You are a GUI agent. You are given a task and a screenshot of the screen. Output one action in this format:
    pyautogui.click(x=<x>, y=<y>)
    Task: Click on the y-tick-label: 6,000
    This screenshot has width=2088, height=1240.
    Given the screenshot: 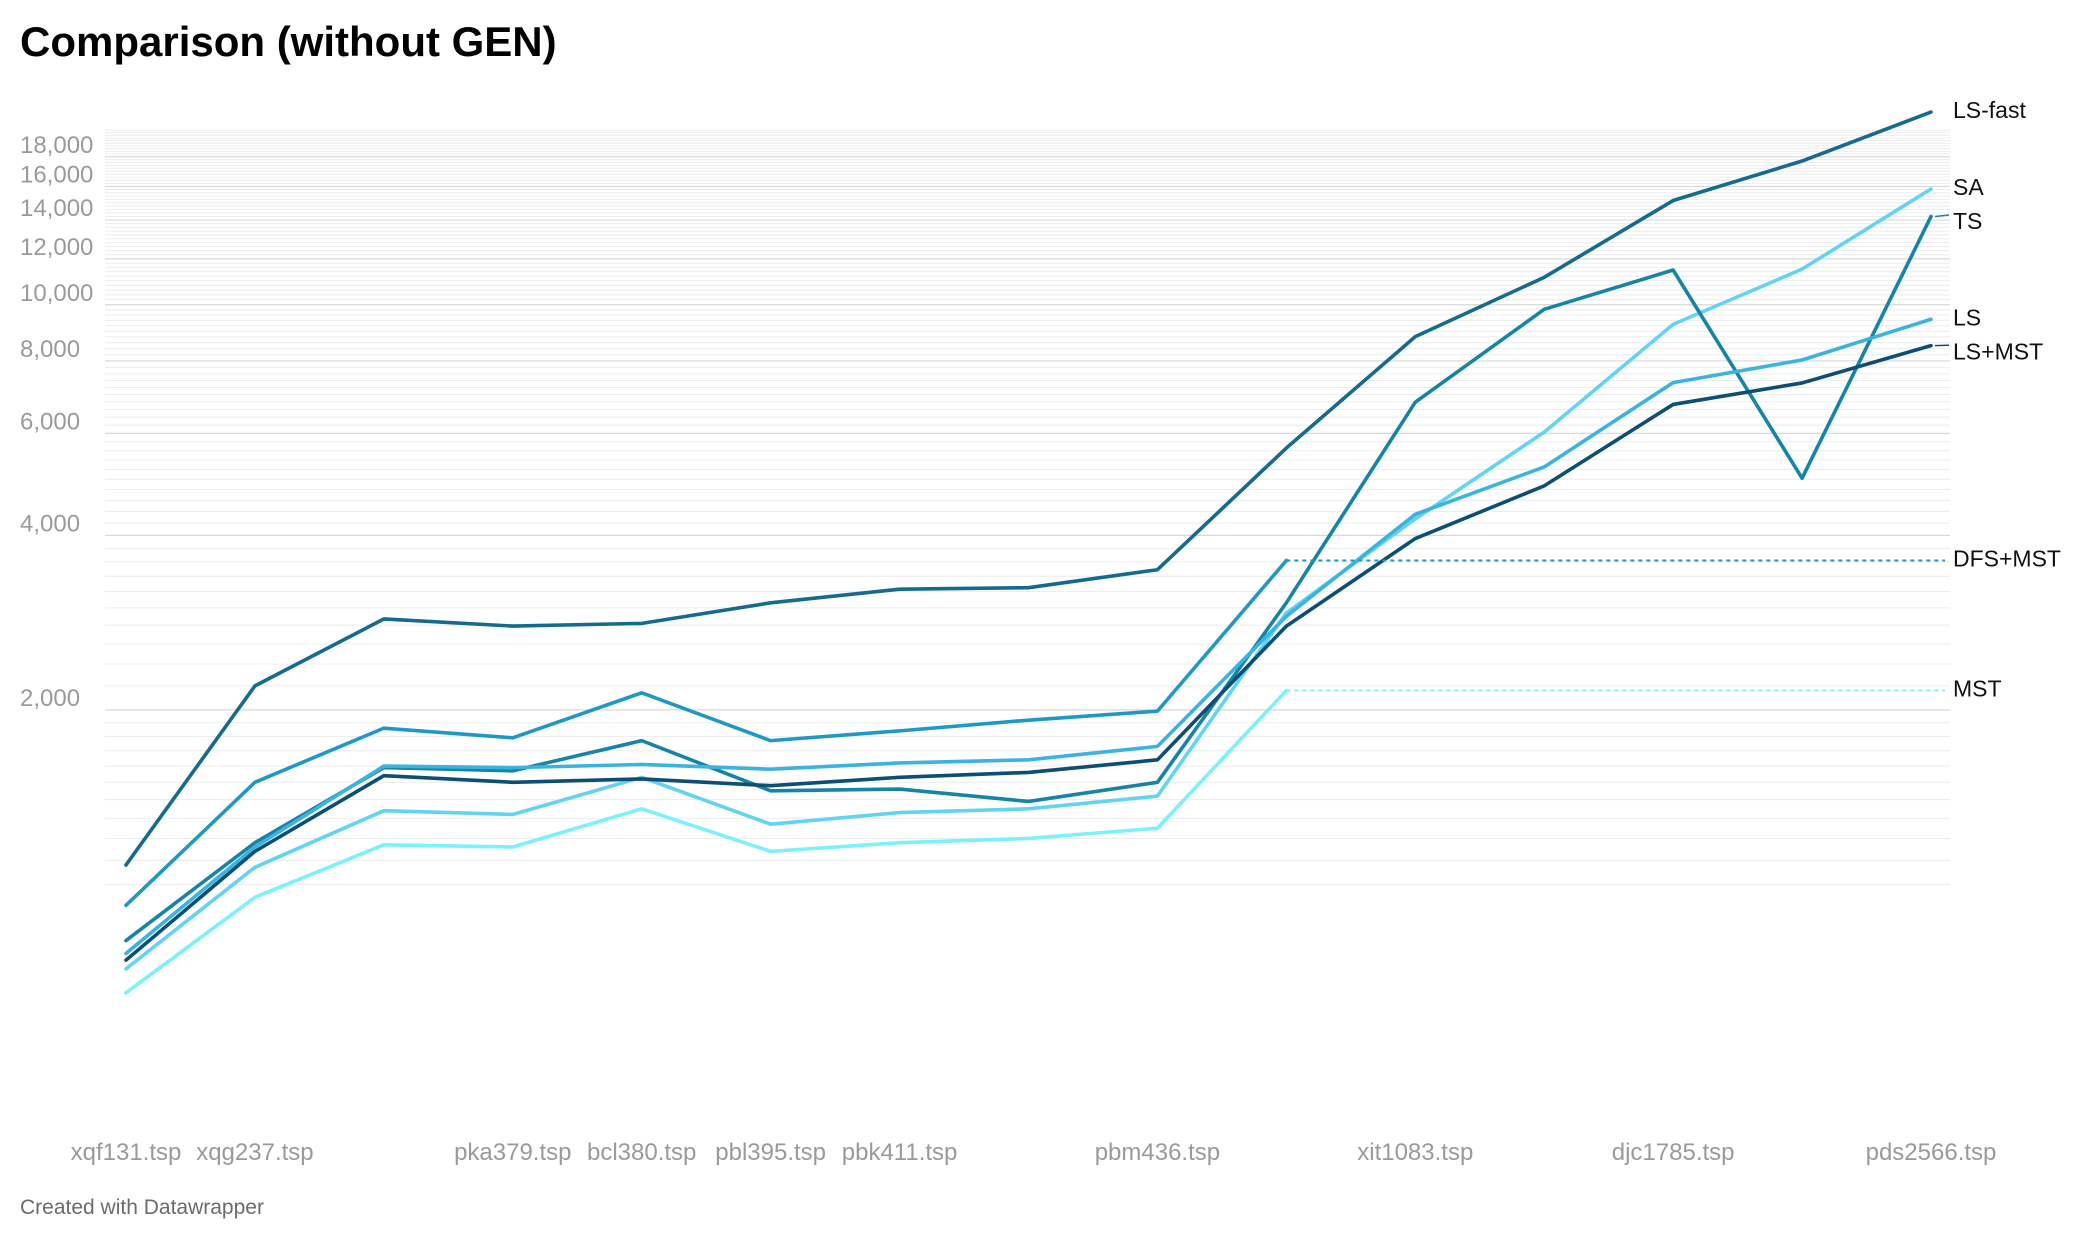 What is the action you would take?
    pyautogui.click(x=50, y=421)
    